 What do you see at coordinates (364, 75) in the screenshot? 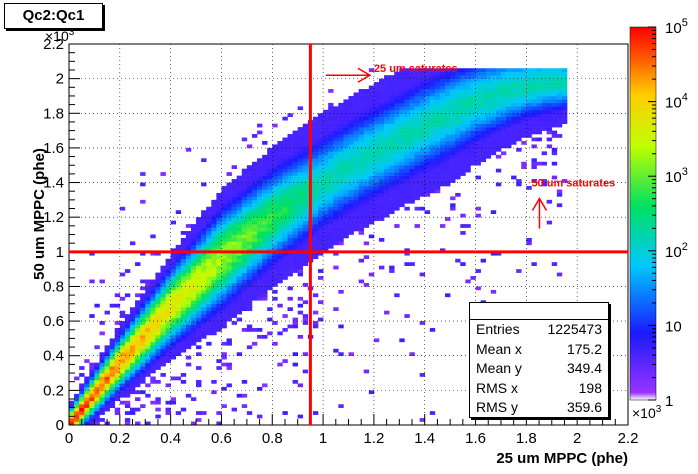
I see `arrow-right-head` at bounding box center [364, 75].